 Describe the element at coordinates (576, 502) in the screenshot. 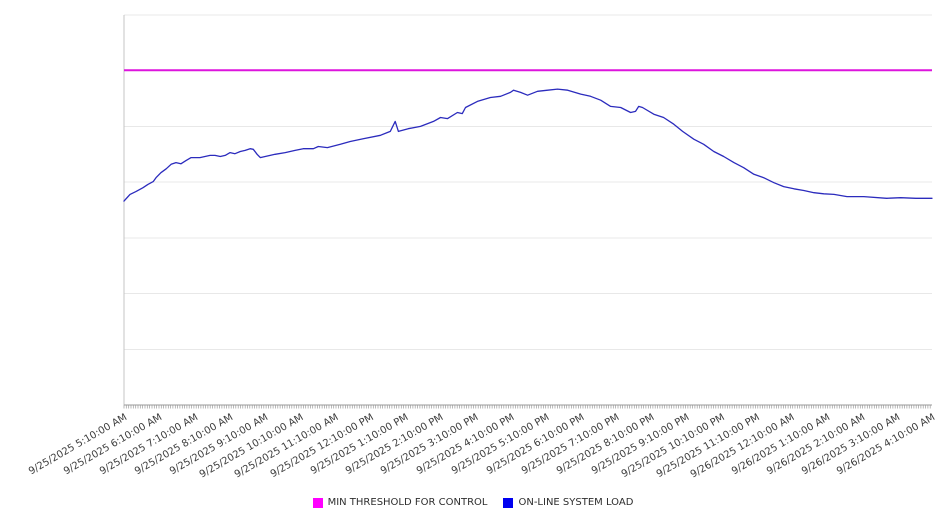

I see `legend-label-system-load: ON-LINE SYSTEM LOAD` at that location.